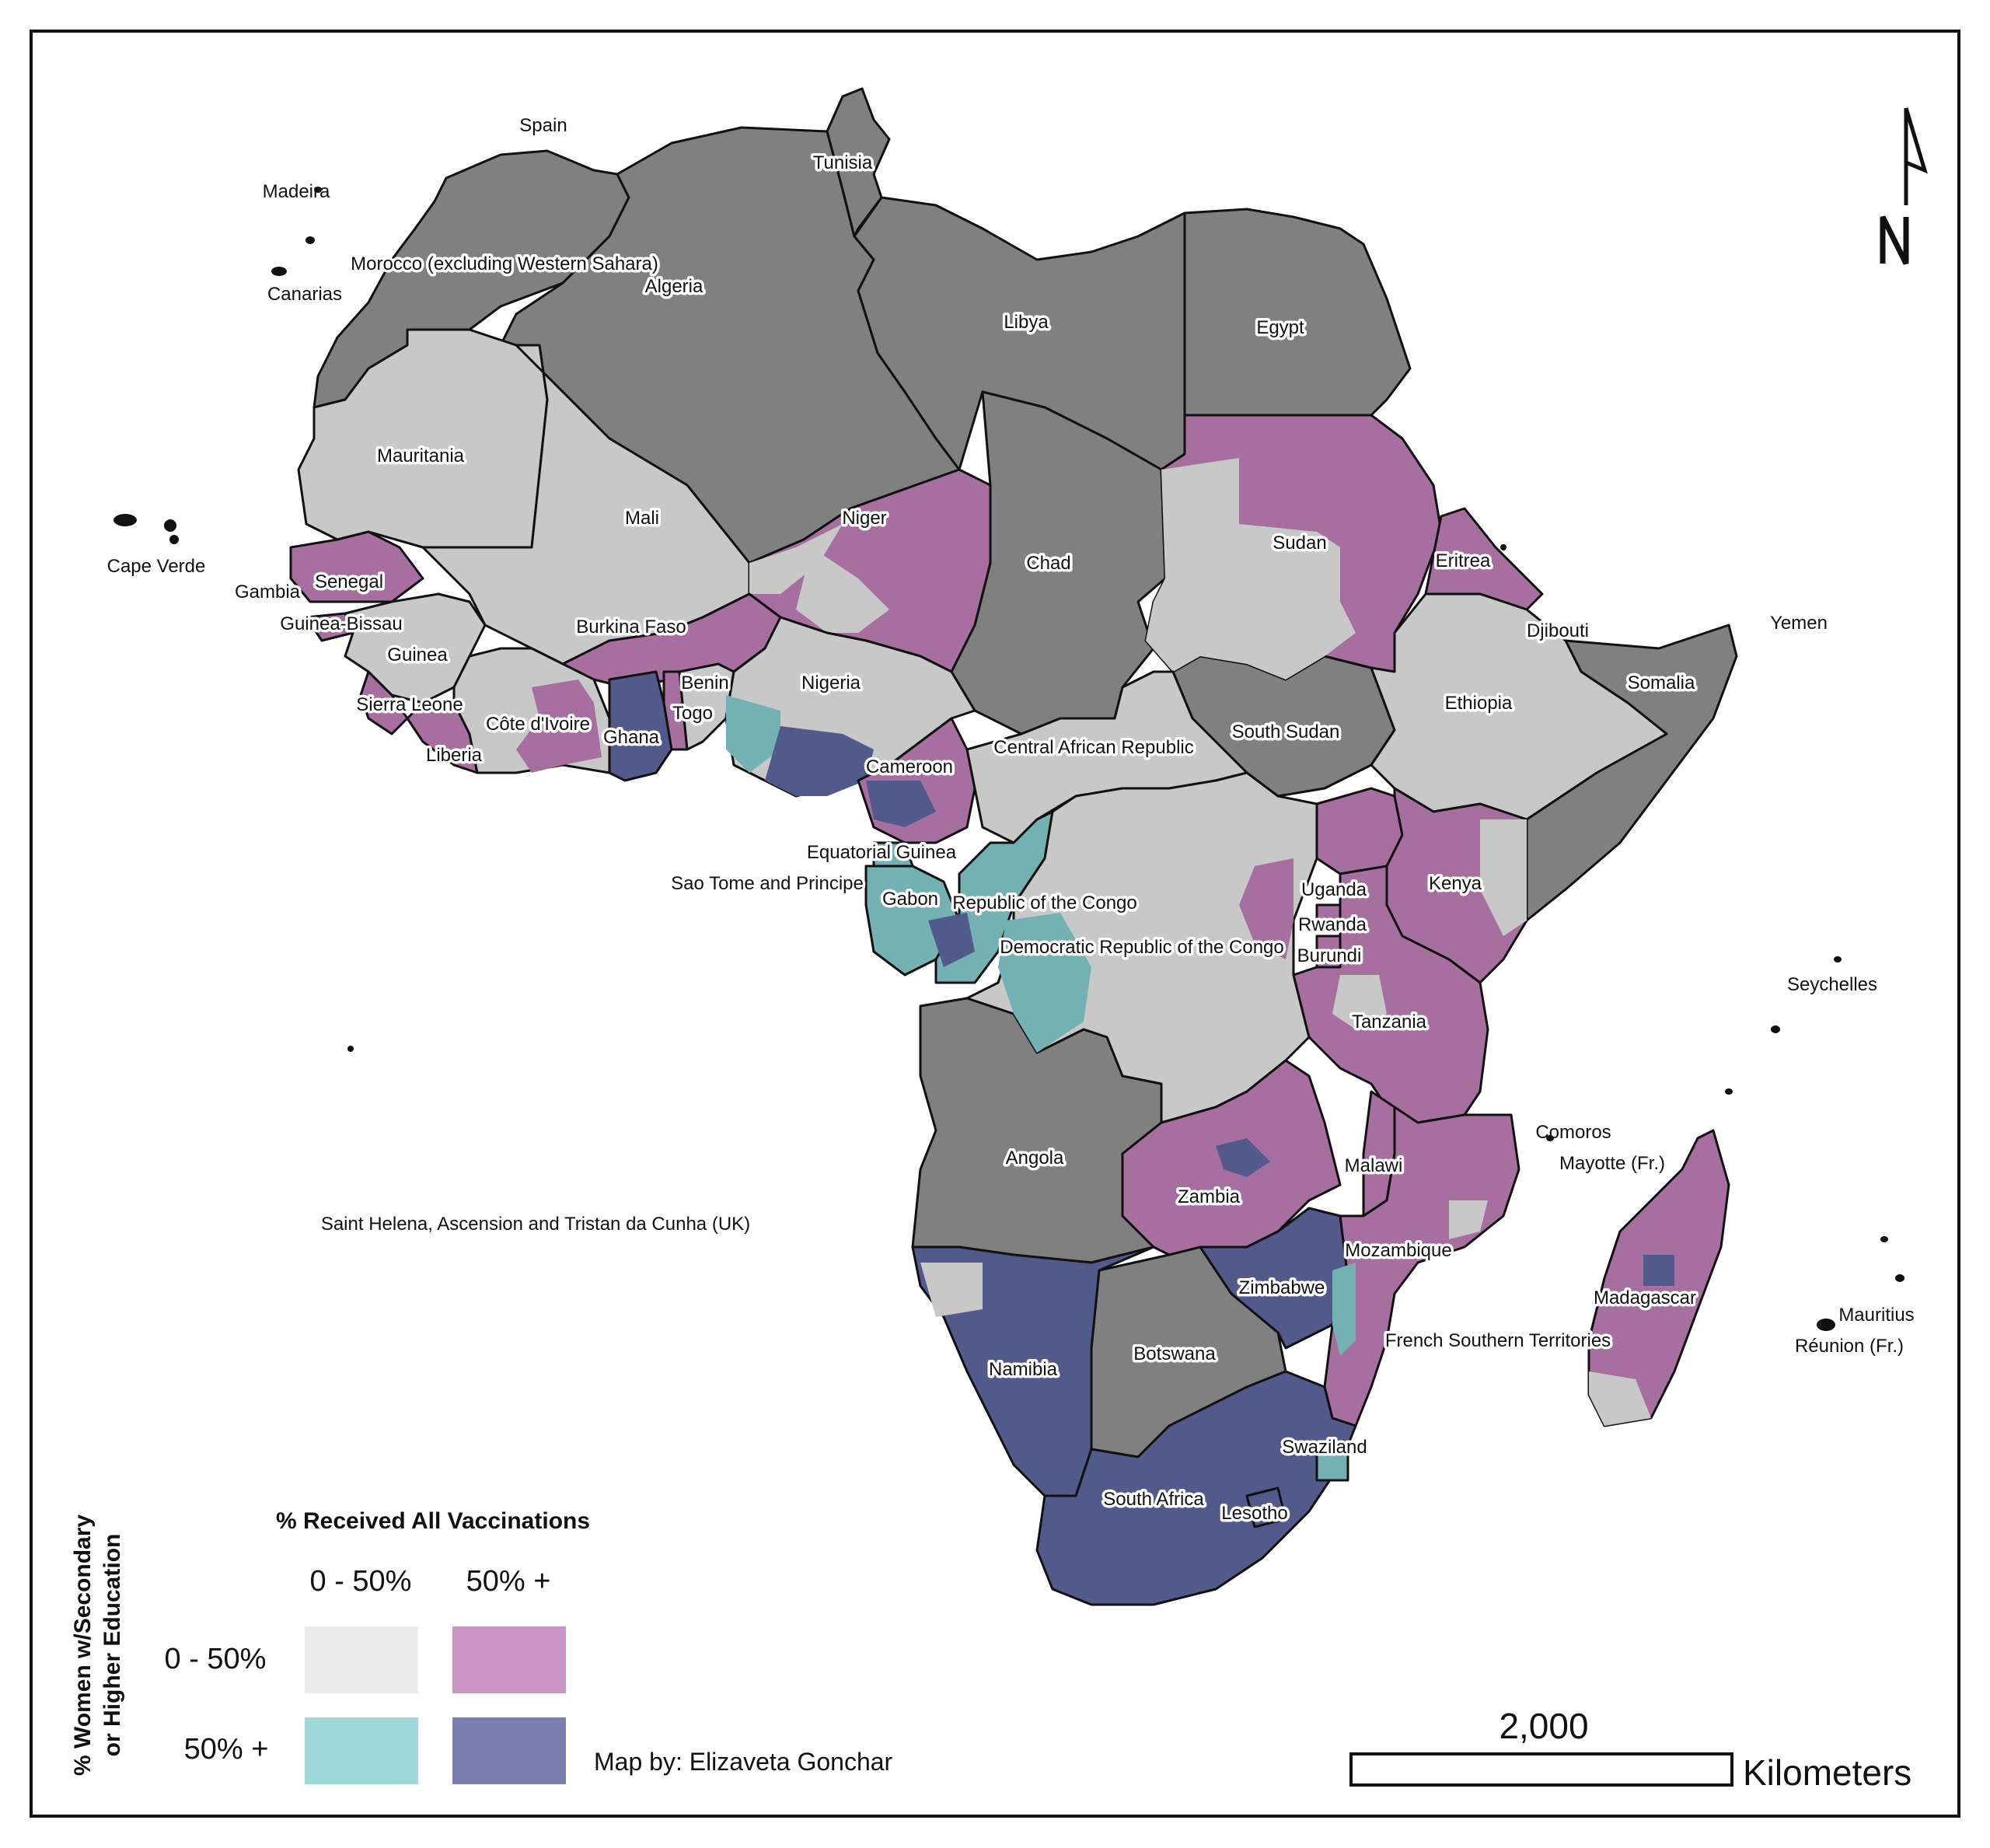 The image size is (1990, 1848). What do you see at coordinates (1359, 1002) in the screenshot?
I see `region-tanzania-low` at bounding box center [1359, 1002].